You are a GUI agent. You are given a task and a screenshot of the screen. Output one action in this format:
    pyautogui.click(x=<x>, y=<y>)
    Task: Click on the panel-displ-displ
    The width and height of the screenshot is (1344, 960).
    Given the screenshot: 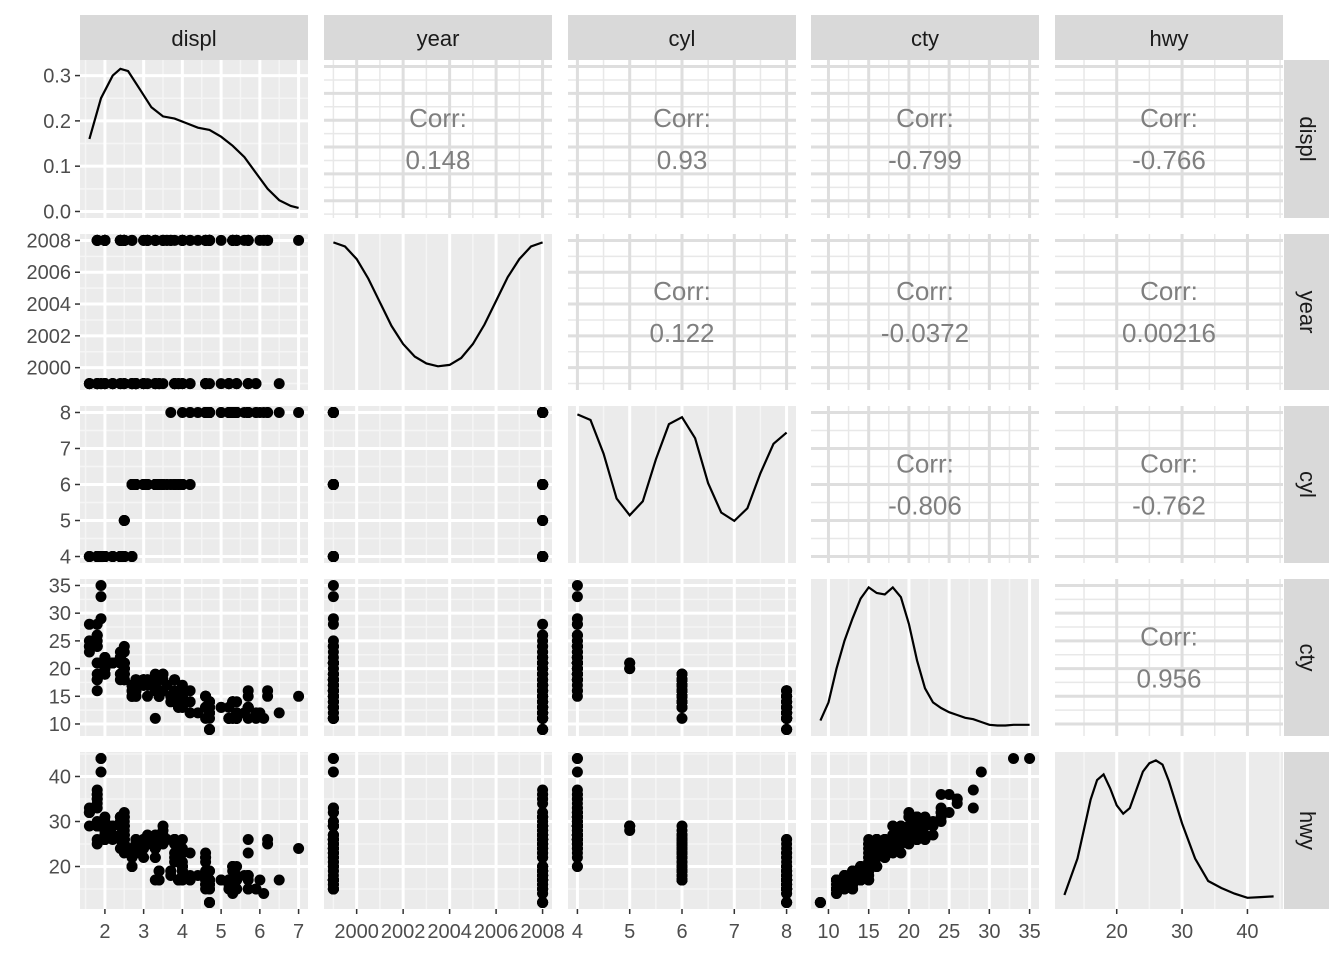 What is the action you would take?
    pyautogui.click(x=194, y=139)
    